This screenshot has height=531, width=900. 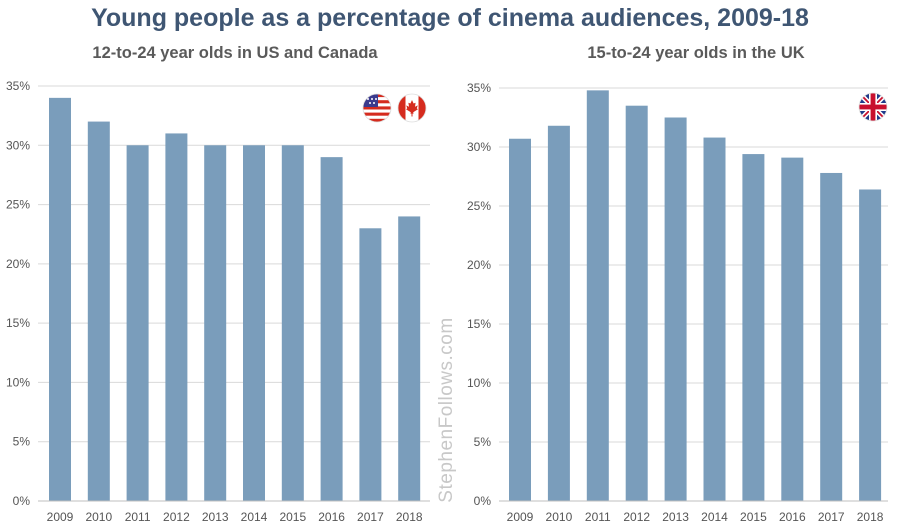 I want to click on chart-title-us-canada: 12-to-24 year olds in US and Canada, so click(x=235, y=53).